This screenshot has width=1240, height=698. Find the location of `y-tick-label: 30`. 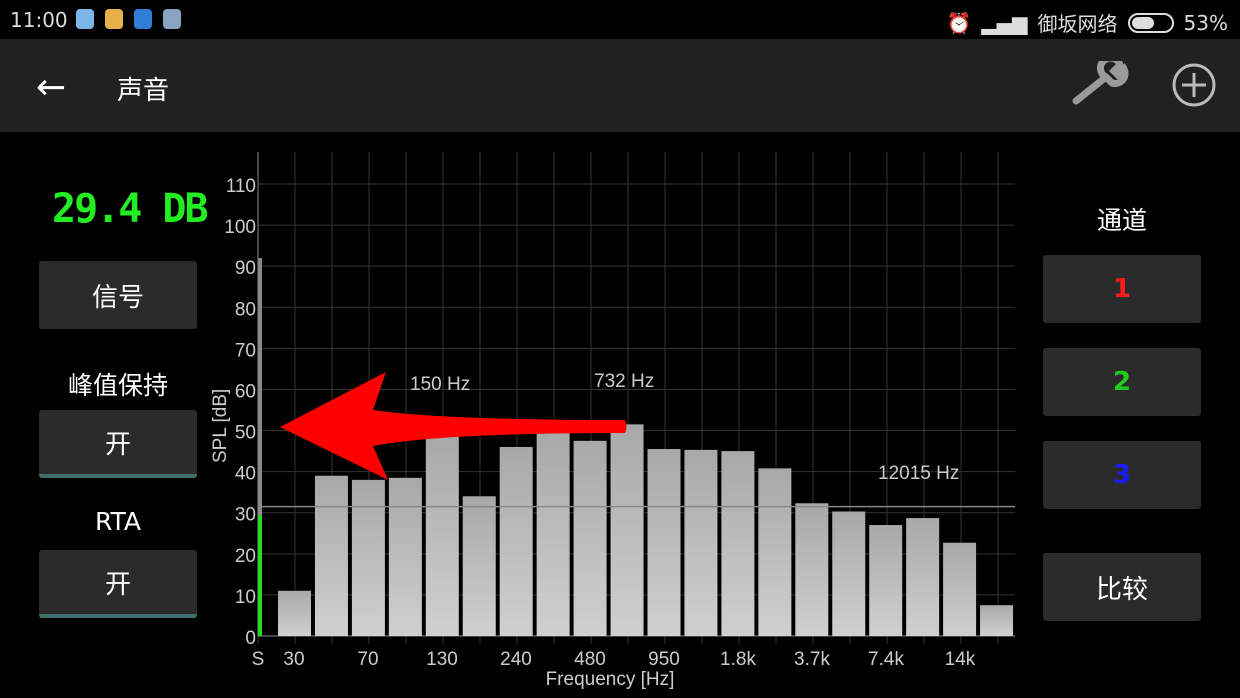

y-tick-label: 30 is located at coordinates (245, 515).